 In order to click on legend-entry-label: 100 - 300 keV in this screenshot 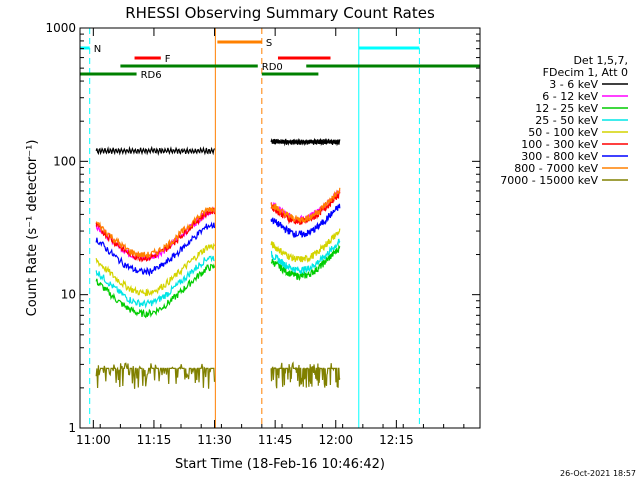, I will do `click(559, 144)`.